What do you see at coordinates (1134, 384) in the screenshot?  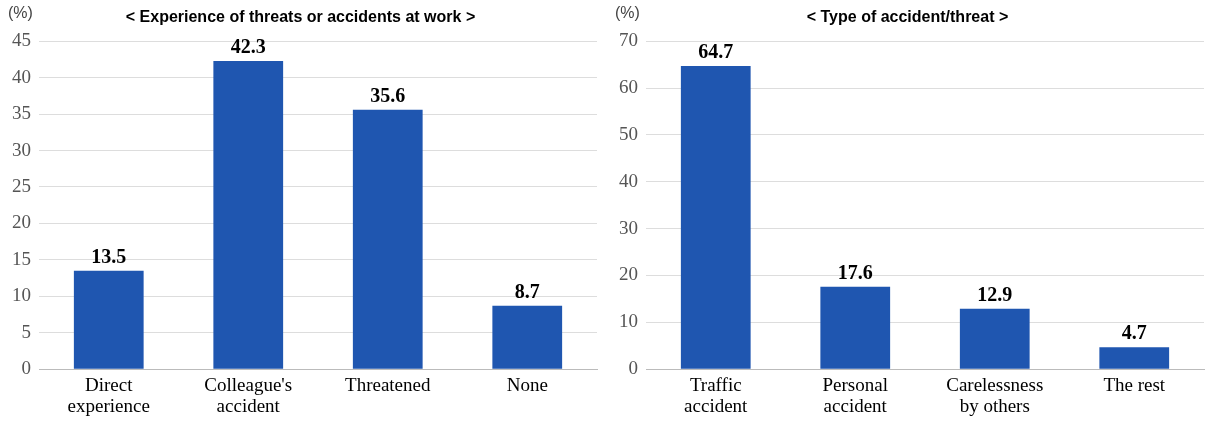 I see `x-tick-label: The rest` at bounding box center [1134, 384].